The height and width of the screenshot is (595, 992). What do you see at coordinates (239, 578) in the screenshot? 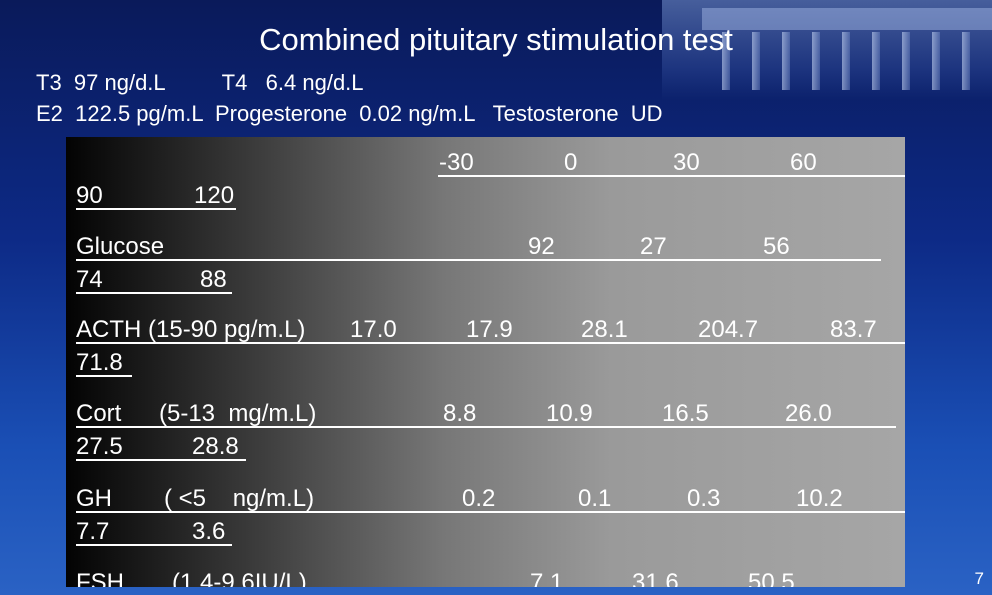
I see `fsh-range: (1.4-9.6IU/L)` at bounding box center [239, 578].